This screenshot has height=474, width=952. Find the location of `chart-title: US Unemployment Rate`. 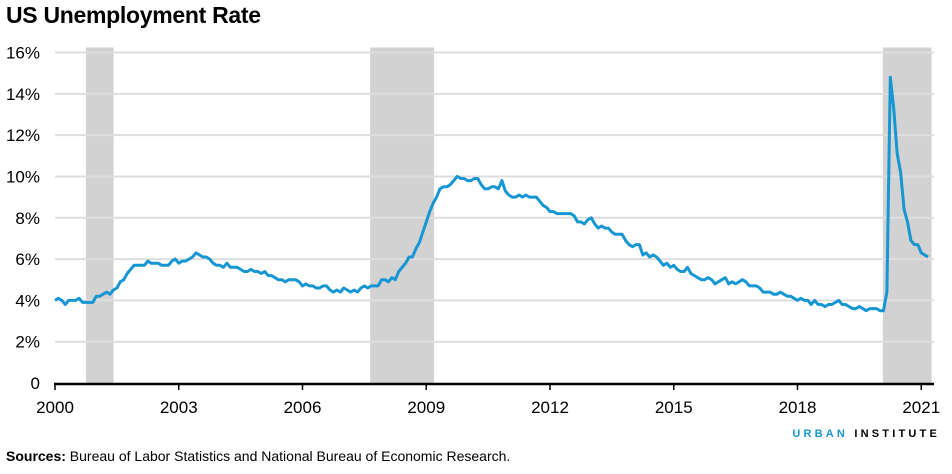

chart-title: US Unemployment Rate is located at coordinates (133, 15).